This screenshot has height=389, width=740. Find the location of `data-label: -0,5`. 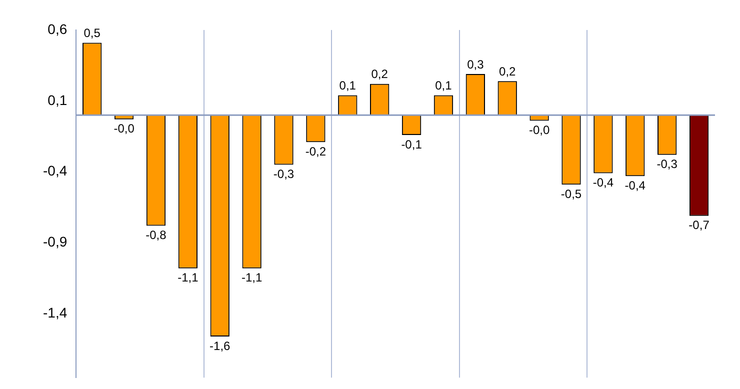

data-label: -0,5 is located at coordinates (571, 193).